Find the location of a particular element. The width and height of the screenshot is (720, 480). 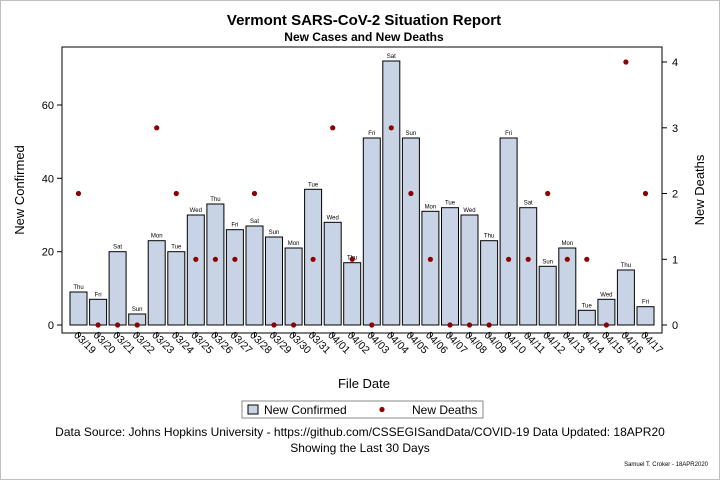

y2-tick-label: 3 is located at coordinates (675, 129).